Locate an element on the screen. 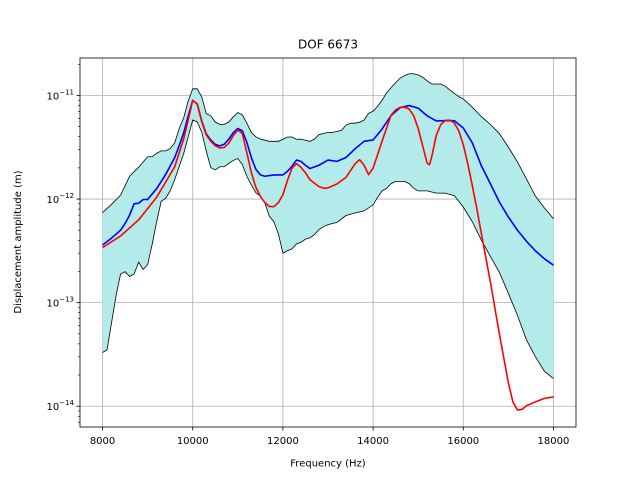 The height and width of the screenshot is (485, 640). x-tick-label: 14000 is located at coordinates (373, 441).